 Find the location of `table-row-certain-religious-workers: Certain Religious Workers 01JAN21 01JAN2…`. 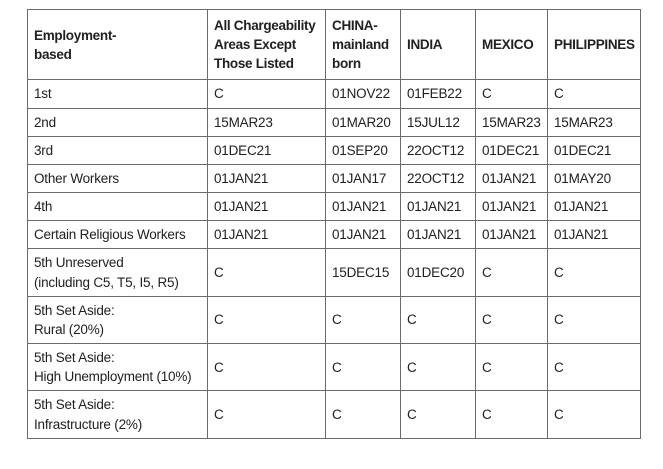

table-row-certain-religious-workers: Certain Religious Workers 01JAN21 01JAN2… is located at coordinates (334, 235).